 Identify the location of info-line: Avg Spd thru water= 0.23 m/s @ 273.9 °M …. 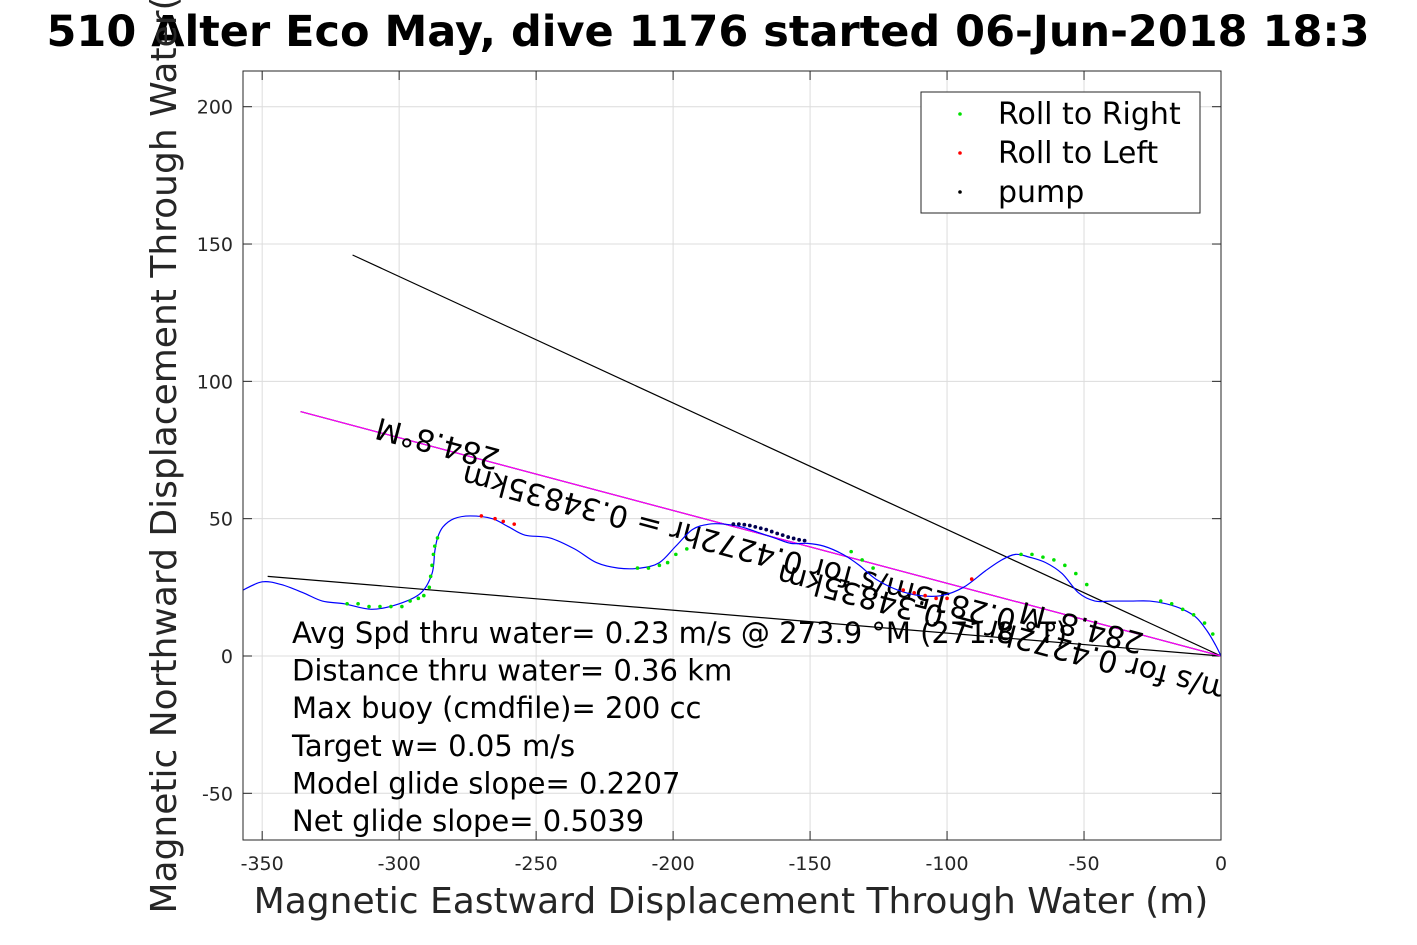
(679, 633).